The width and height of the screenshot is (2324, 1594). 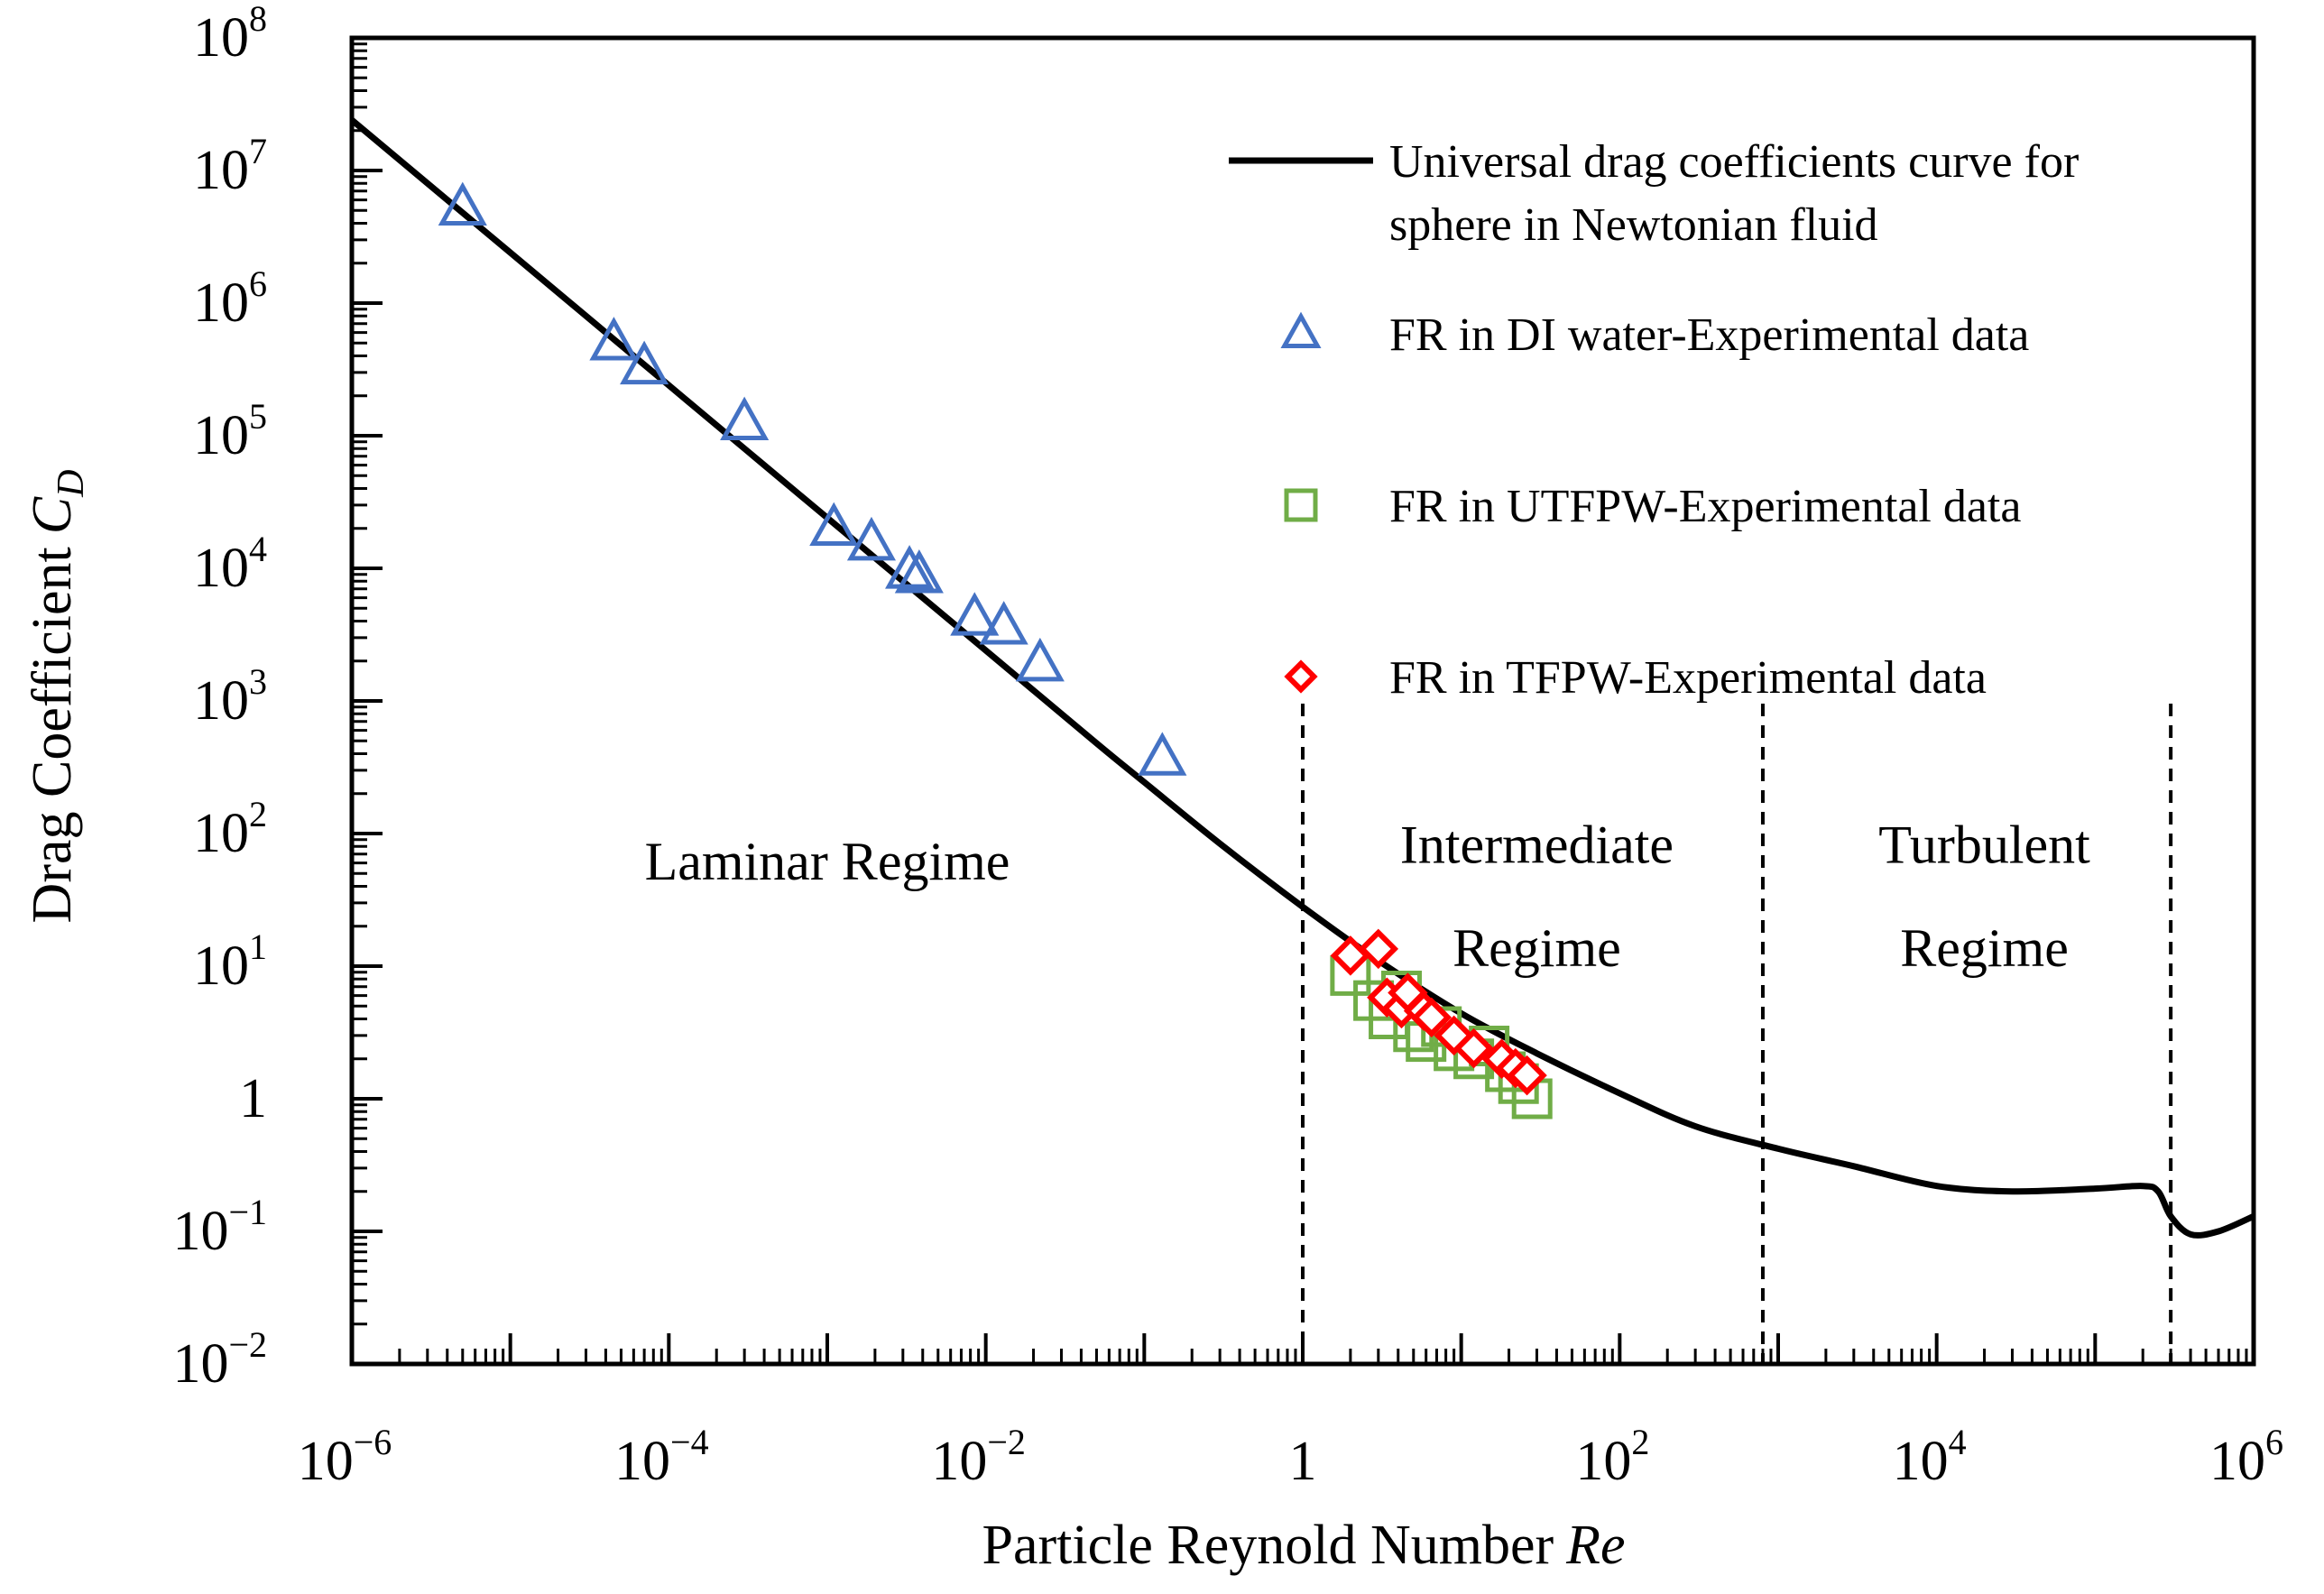 I want to click on y-tick-label: 10⁻¹, so click(x=219, y=1227).